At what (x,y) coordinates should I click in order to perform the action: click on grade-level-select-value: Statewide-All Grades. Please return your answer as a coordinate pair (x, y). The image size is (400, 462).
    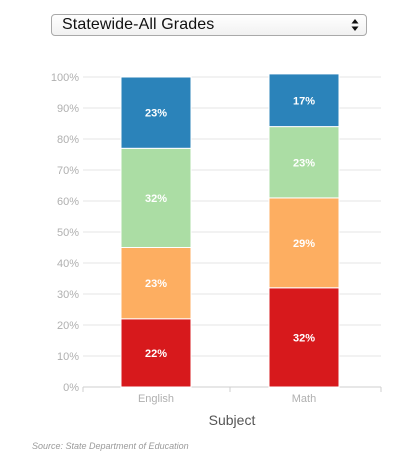
    Looking at the image, I should click on (138, 24).